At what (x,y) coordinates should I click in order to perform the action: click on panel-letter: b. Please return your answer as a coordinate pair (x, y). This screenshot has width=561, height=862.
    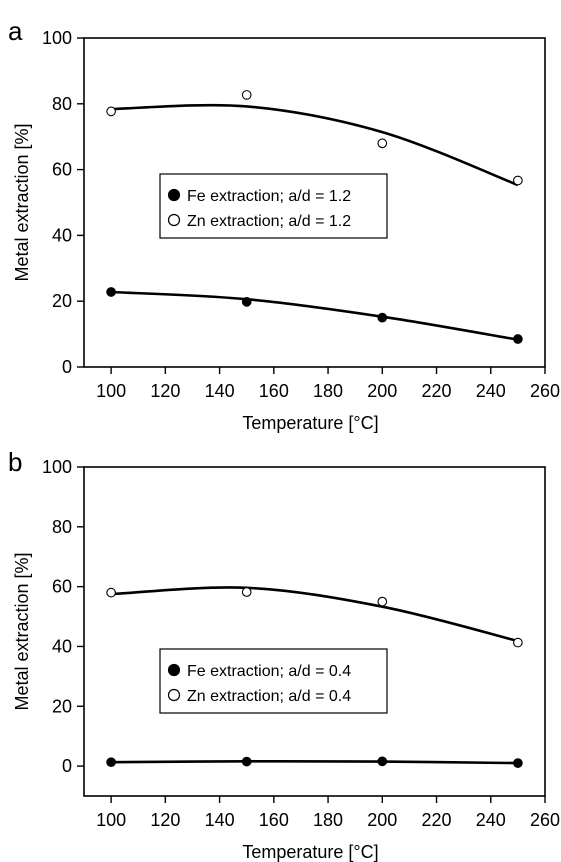
    Looking at the image, I should click on (15, 462).